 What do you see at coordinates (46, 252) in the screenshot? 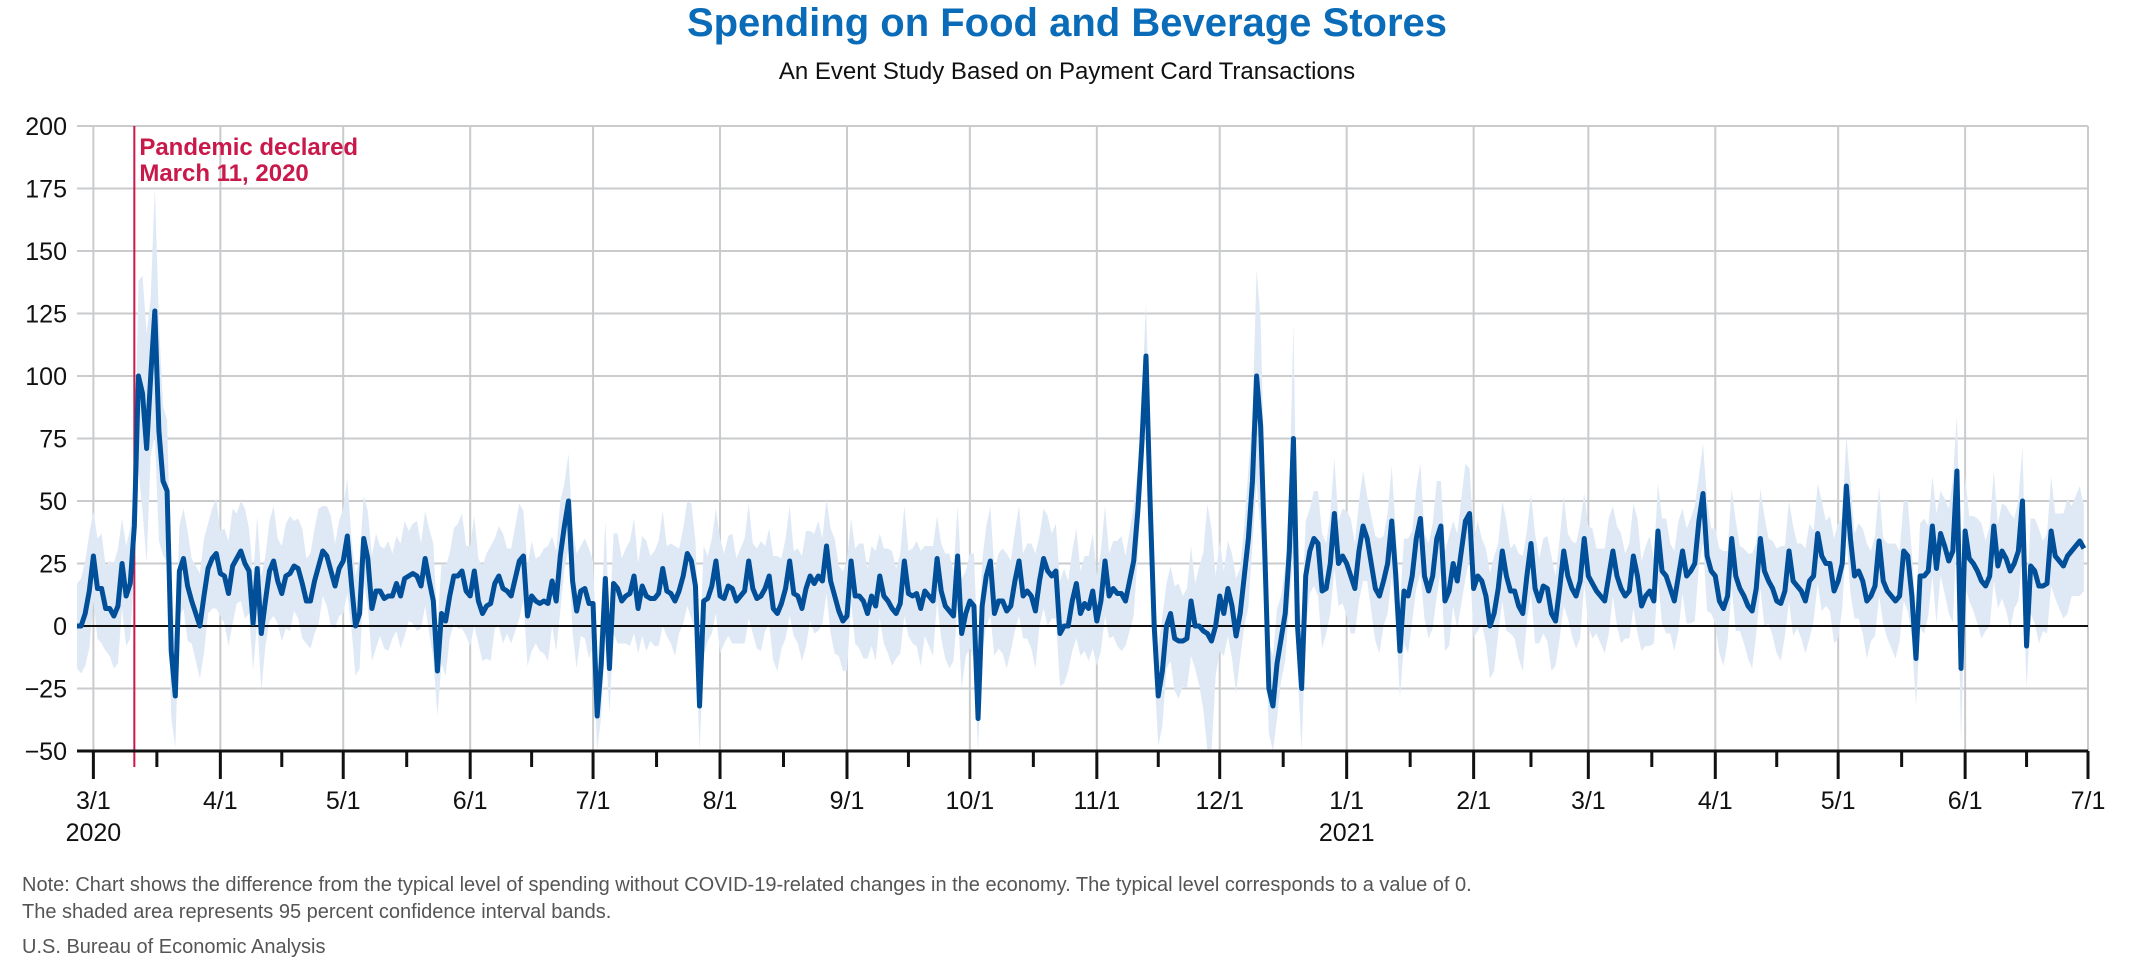
I see `y-tick-label: 150` at bounding box center [46, 252].